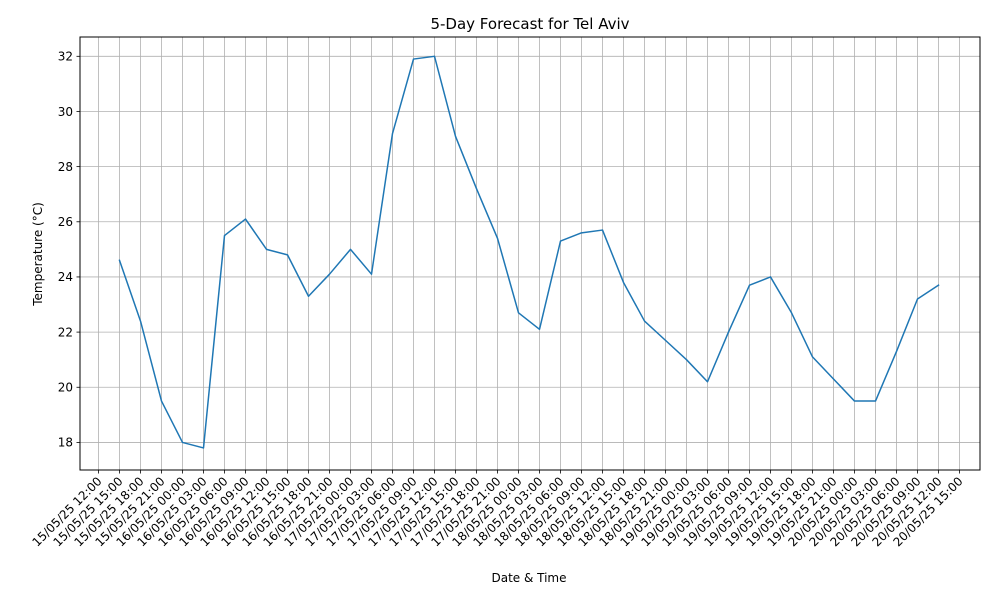  Describe the element at coordinates (528, 578) in the screenshot. I see `x-axis-label: Date & Time` at that location.